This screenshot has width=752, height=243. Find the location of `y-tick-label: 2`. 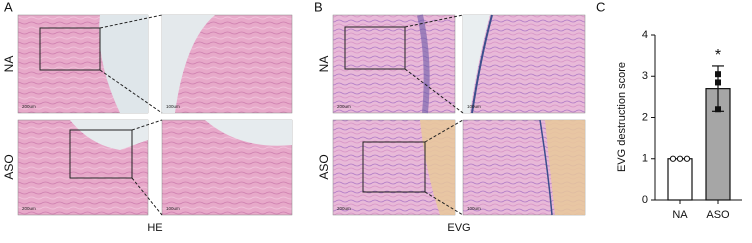

y-tick-label: 2 is located at coordinates (645, 117).